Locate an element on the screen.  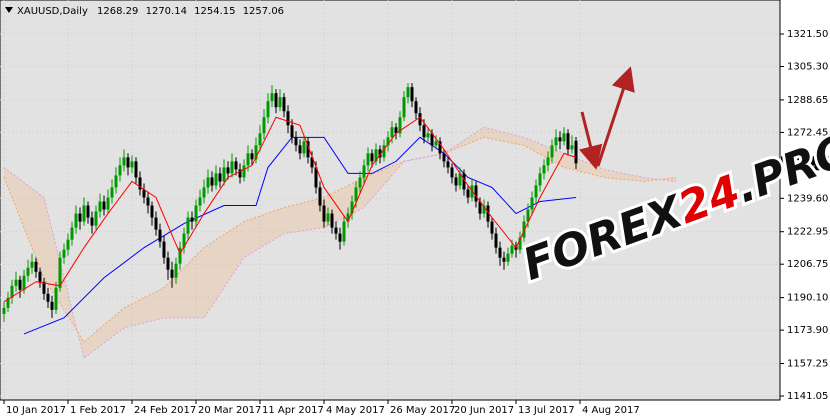
y-tick-label: 1141.05 is located at coordinates (807, 396).